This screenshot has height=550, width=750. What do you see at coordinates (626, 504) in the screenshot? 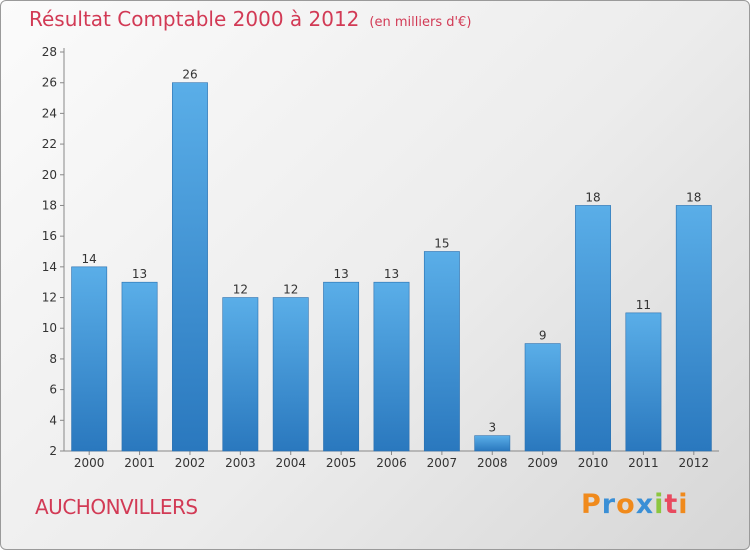
I see `logo-letter: o` at bounding box center [626, 504].